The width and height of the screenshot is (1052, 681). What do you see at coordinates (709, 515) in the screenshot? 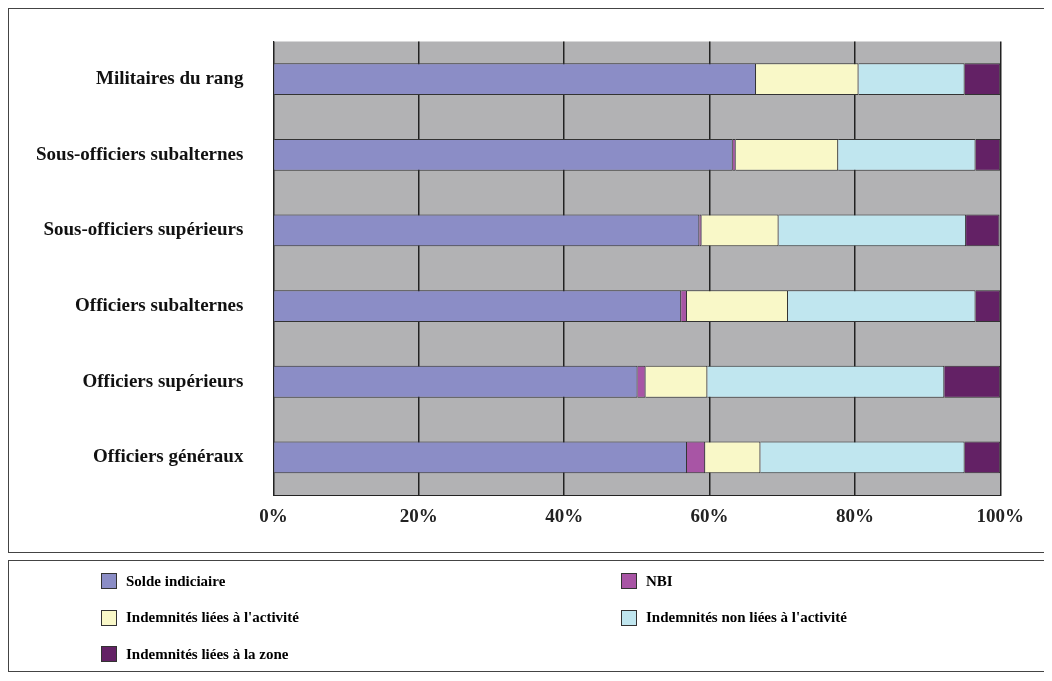
I see `x-tick-label: 60%` at bounding box center [709, 515].